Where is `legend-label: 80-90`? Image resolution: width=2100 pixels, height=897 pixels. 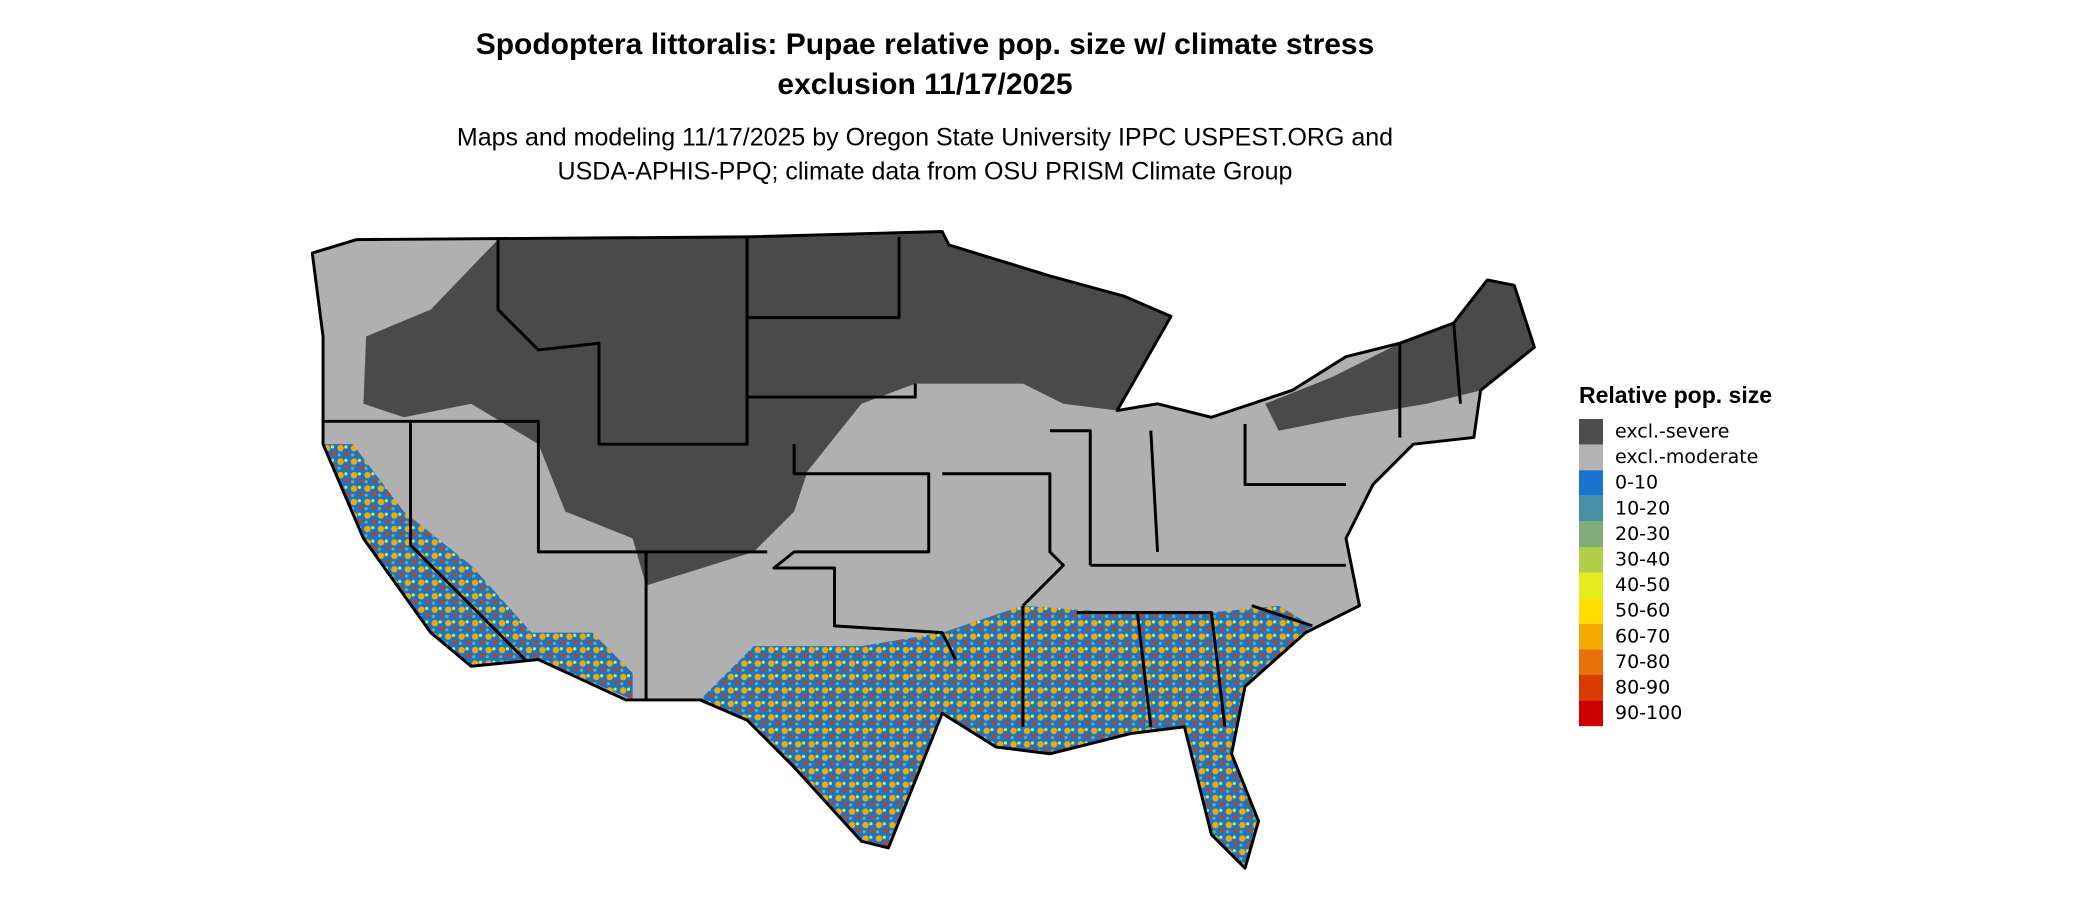
legend-label: 80-90 is located at coordinates (1642, 688).